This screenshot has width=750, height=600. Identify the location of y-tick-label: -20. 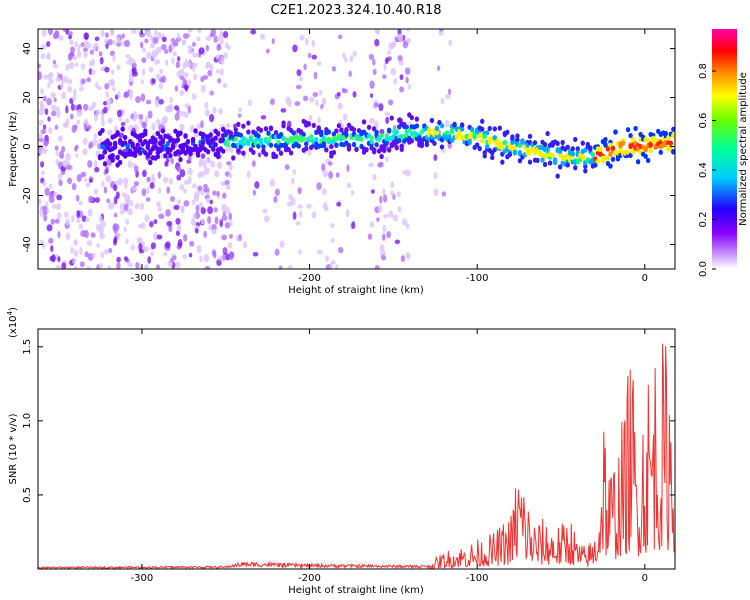
(27, 195).